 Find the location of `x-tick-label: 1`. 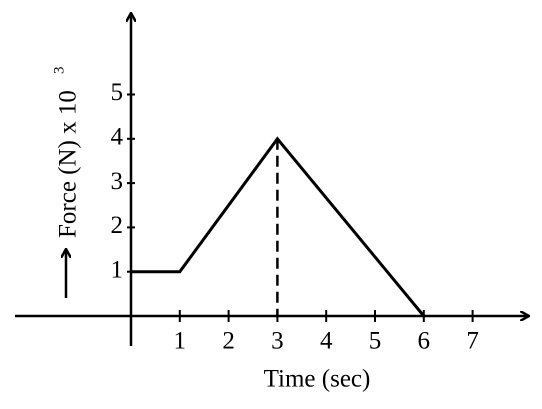

x-tick-label: 1 is located at coordinates (180, 341).